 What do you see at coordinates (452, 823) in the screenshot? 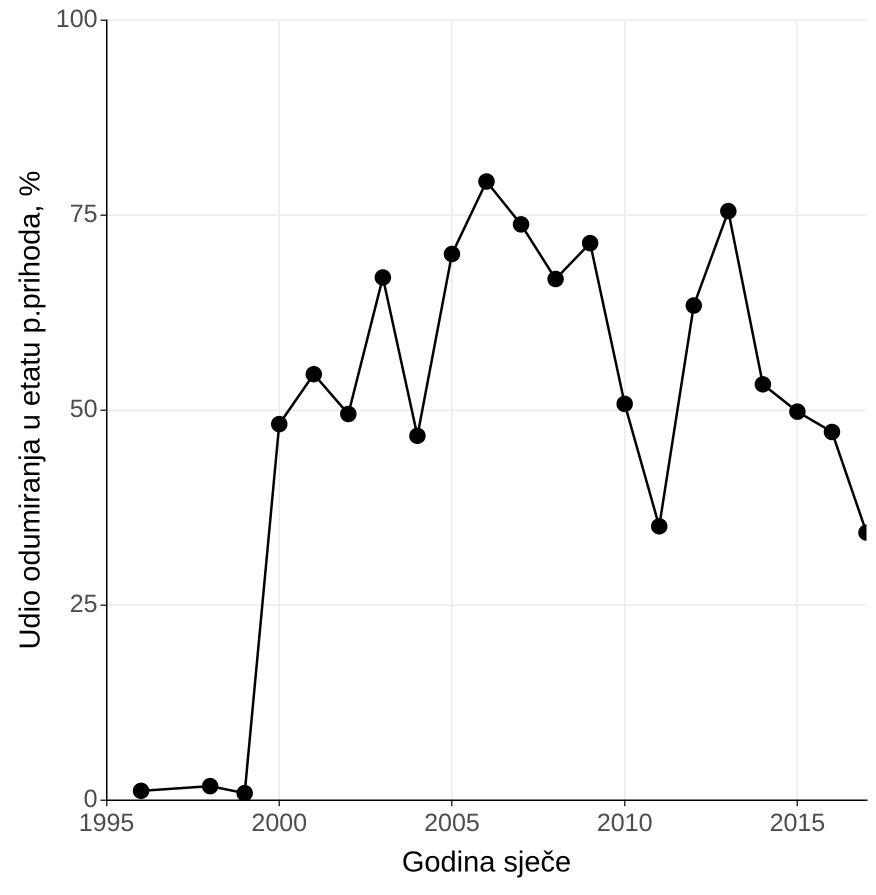
I see `x-tick-label: 2005` at bounding box center [452, 823].